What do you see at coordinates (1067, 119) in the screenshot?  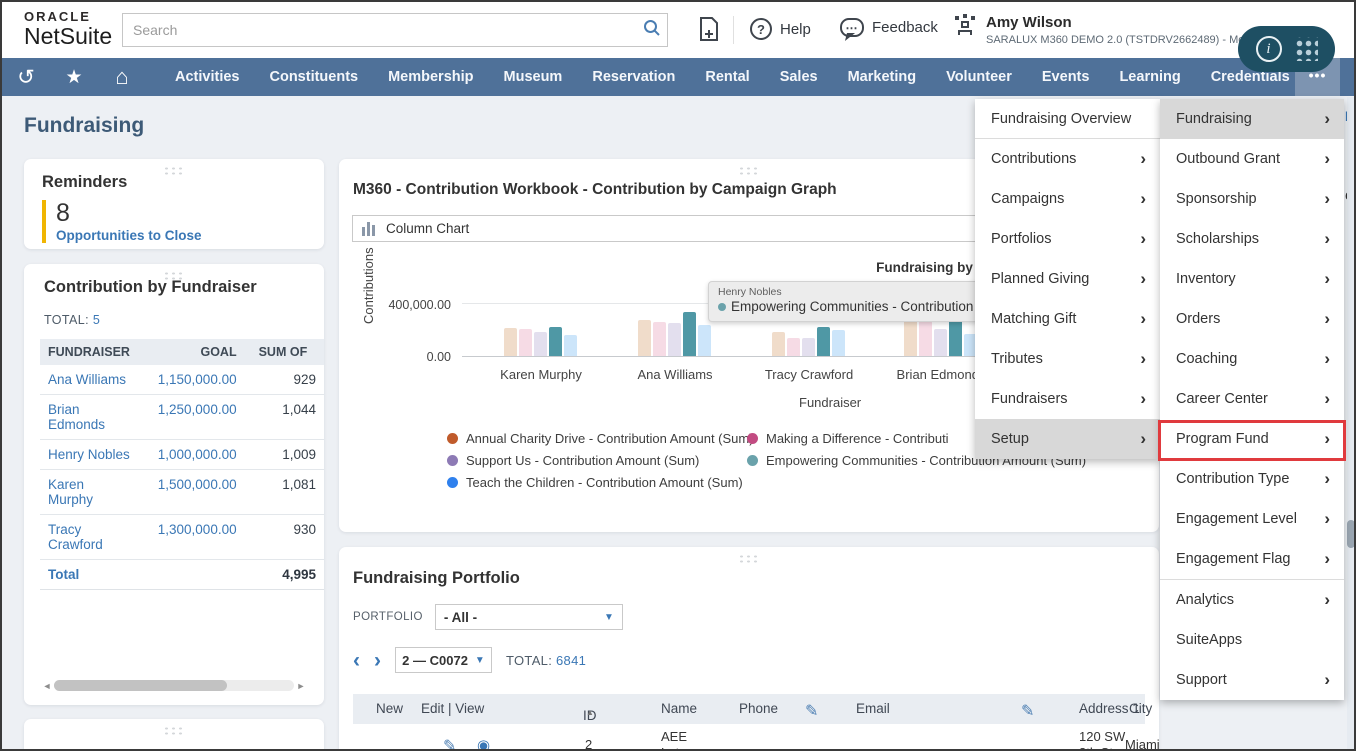 I see `menu-item-fundraising-overview: Fundraising Overview` at bounding box center [1067, 119].